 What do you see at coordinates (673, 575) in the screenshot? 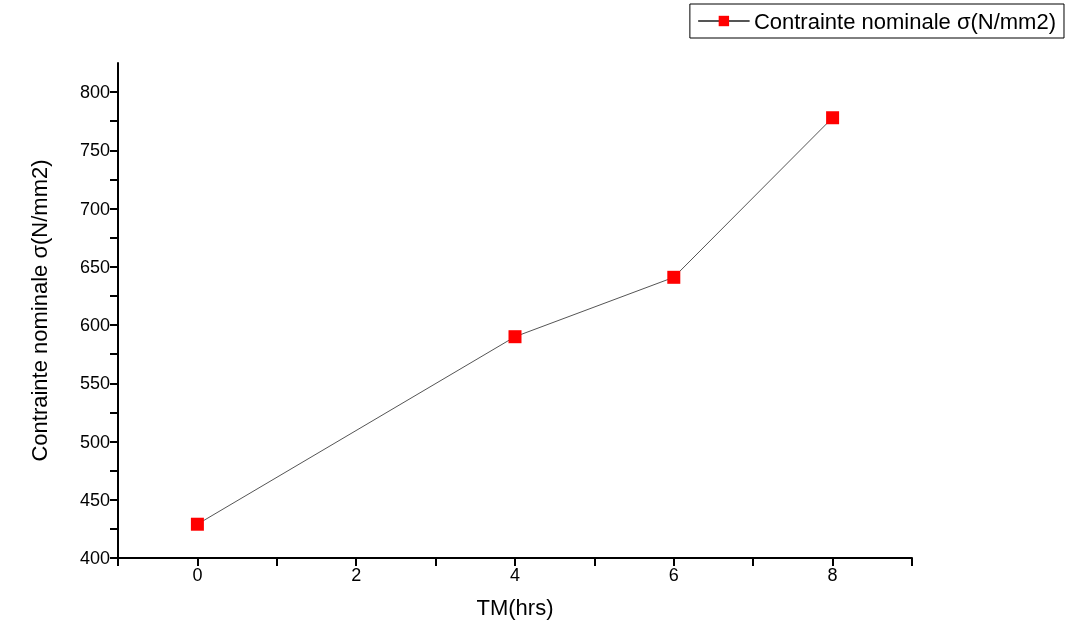
I see `x-tick-label: 6` at bounding box center [673, 575].